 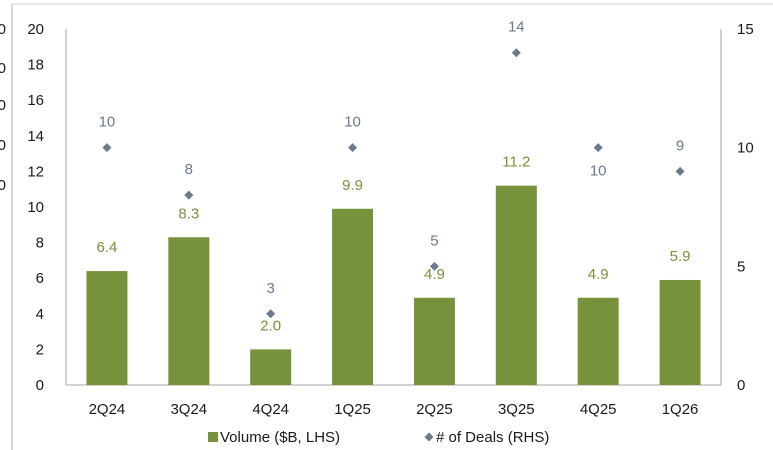 What do you see at coordinates (40, 314) in the screenshot?
I see `left-tick-label: 4` at bounding box center [40, 314].